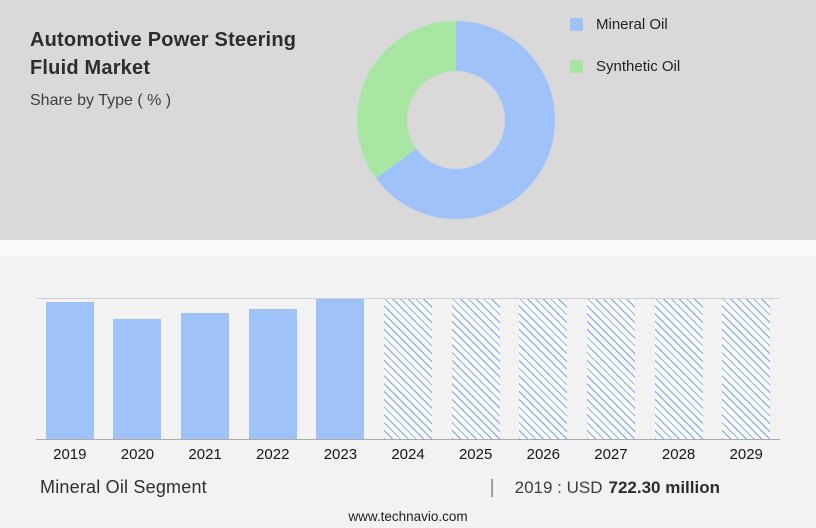  I want to click on donut-hole, so click(456, 120).